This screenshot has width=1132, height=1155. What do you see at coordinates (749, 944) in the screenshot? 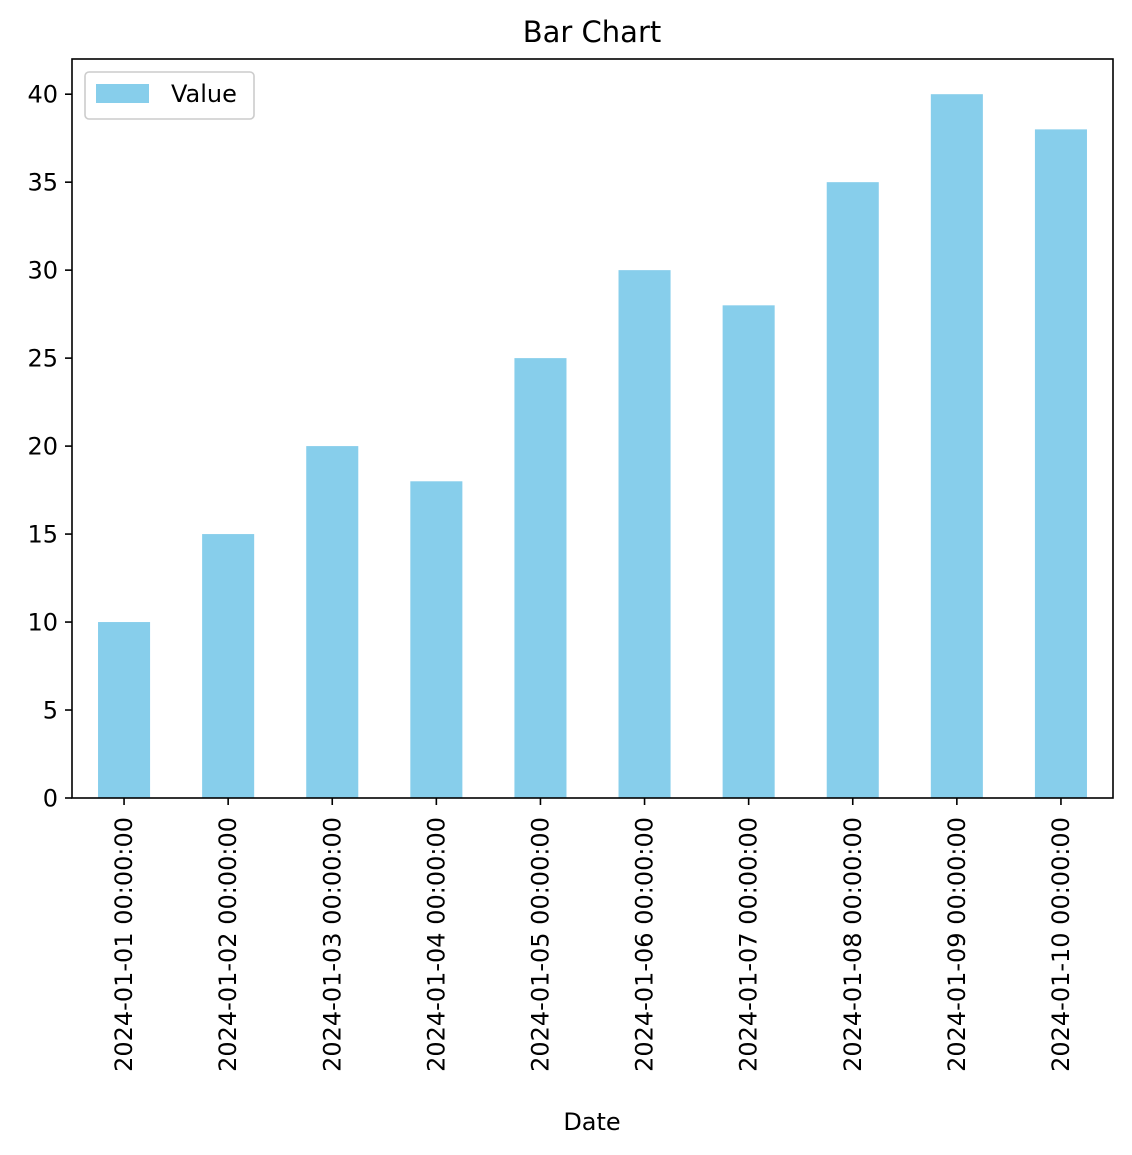
I see `x-tick-label: 2024-01-07 00:00:00` at bounding box center [749, 944].